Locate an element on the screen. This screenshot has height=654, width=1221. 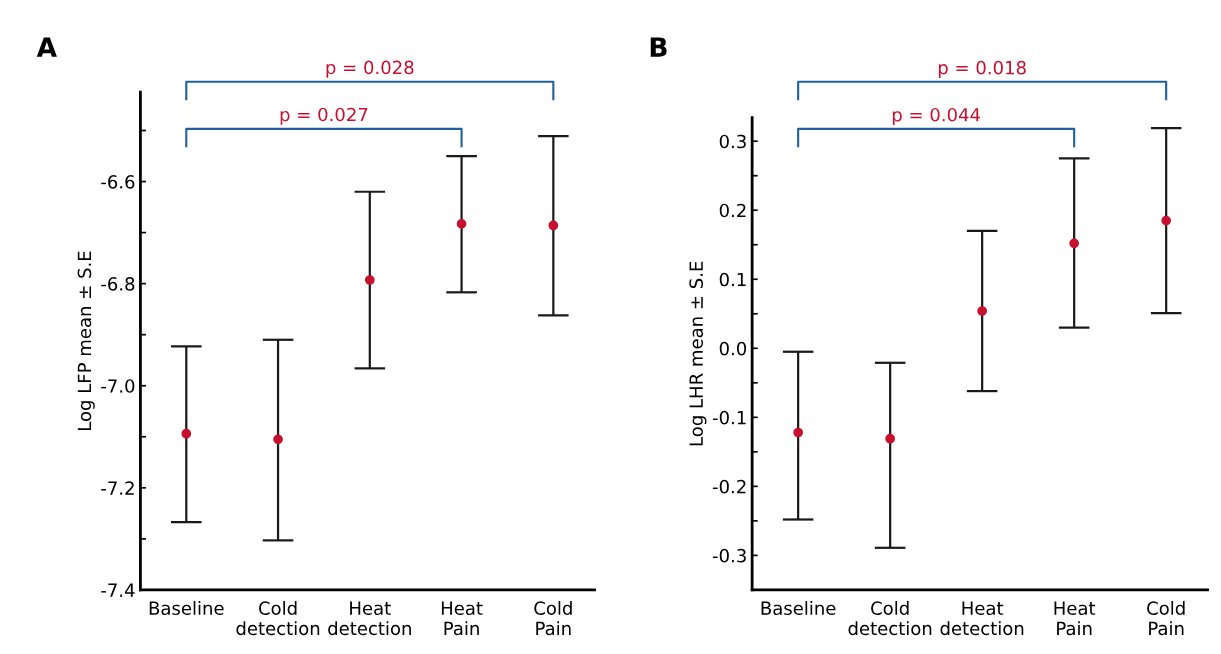
y-tick-label: -7.2 is located at coordinates (117, 488).